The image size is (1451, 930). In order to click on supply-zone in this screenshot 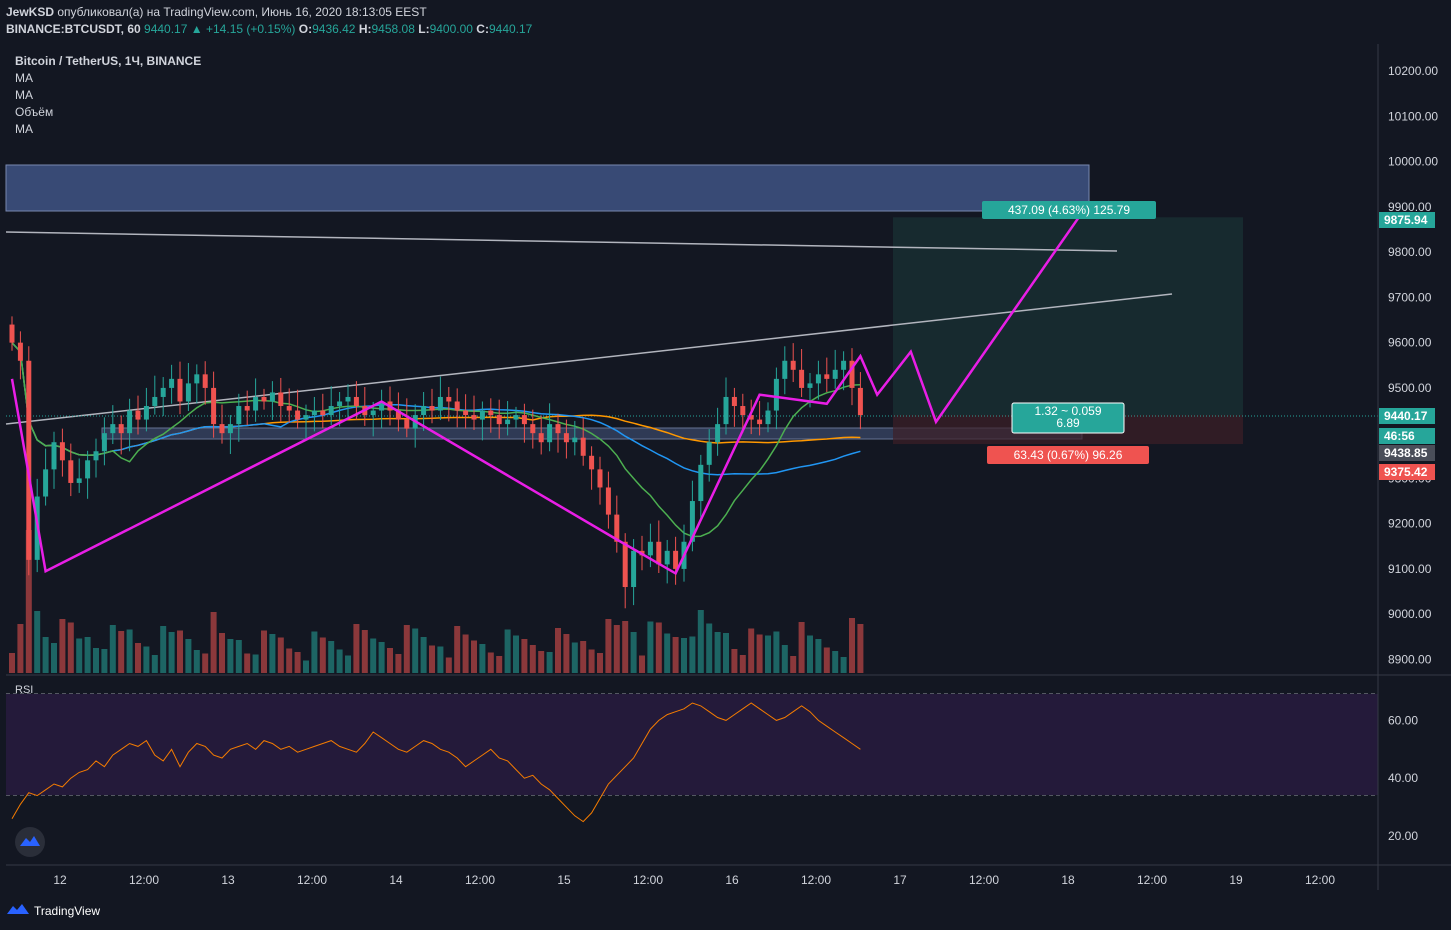, I will do `click(547, 188)`.